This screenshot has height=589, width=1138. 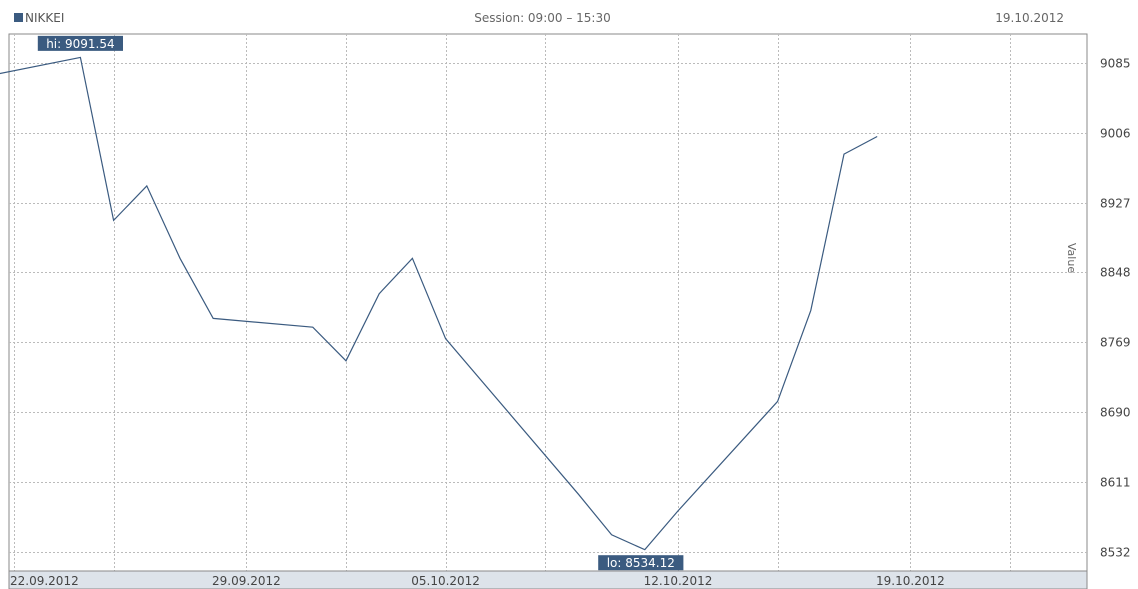 What do you see at coordinates (44, 581) in the screenshot?
I see `x-tick-label: 22.09.2012` at bounding box center [44, 581].